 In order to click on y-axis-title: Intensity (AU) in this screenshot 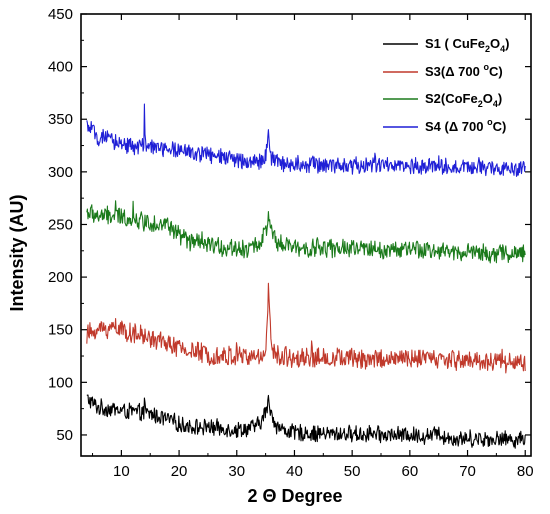, I will do `click(17, 252)`.